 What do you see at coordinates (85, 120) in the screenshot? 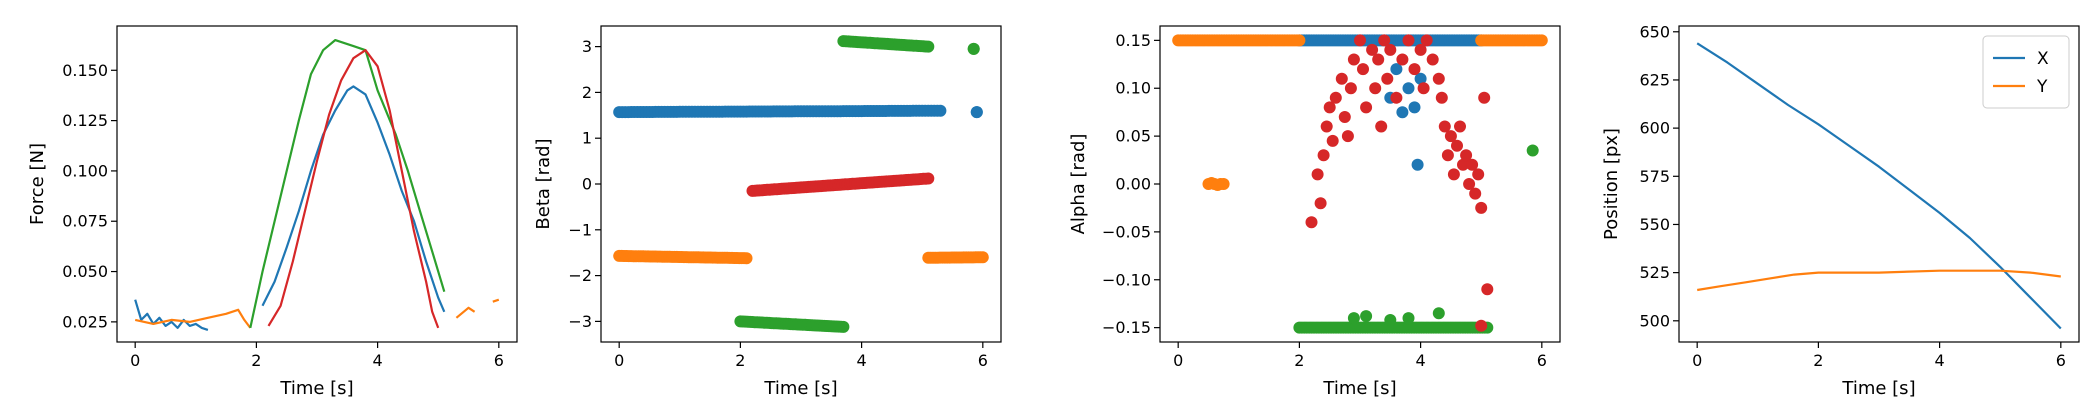
I see `force-ytick-label: 0.125` at bounding box center [85, 120].